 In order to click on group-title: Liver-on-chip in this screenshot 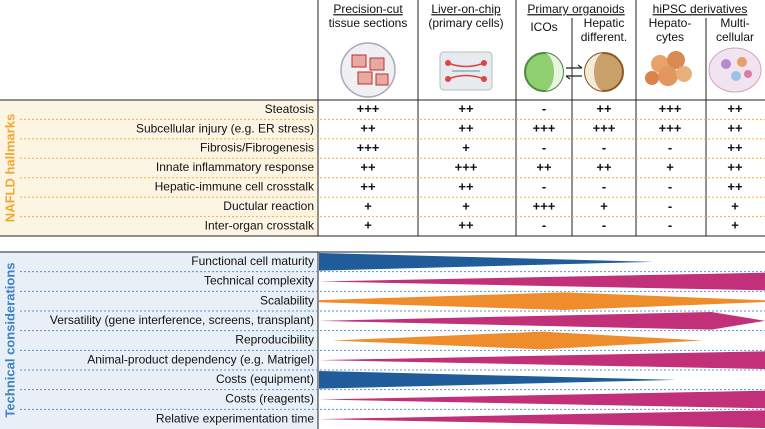, I will do `click(466, 9)`.